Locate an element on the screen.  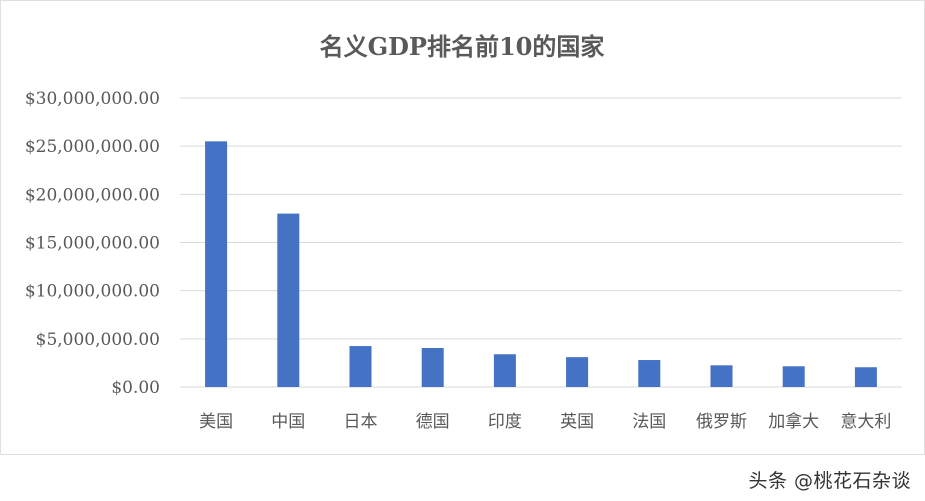
x-tick-label: 加拿大 is located at coordinates (793, 421).